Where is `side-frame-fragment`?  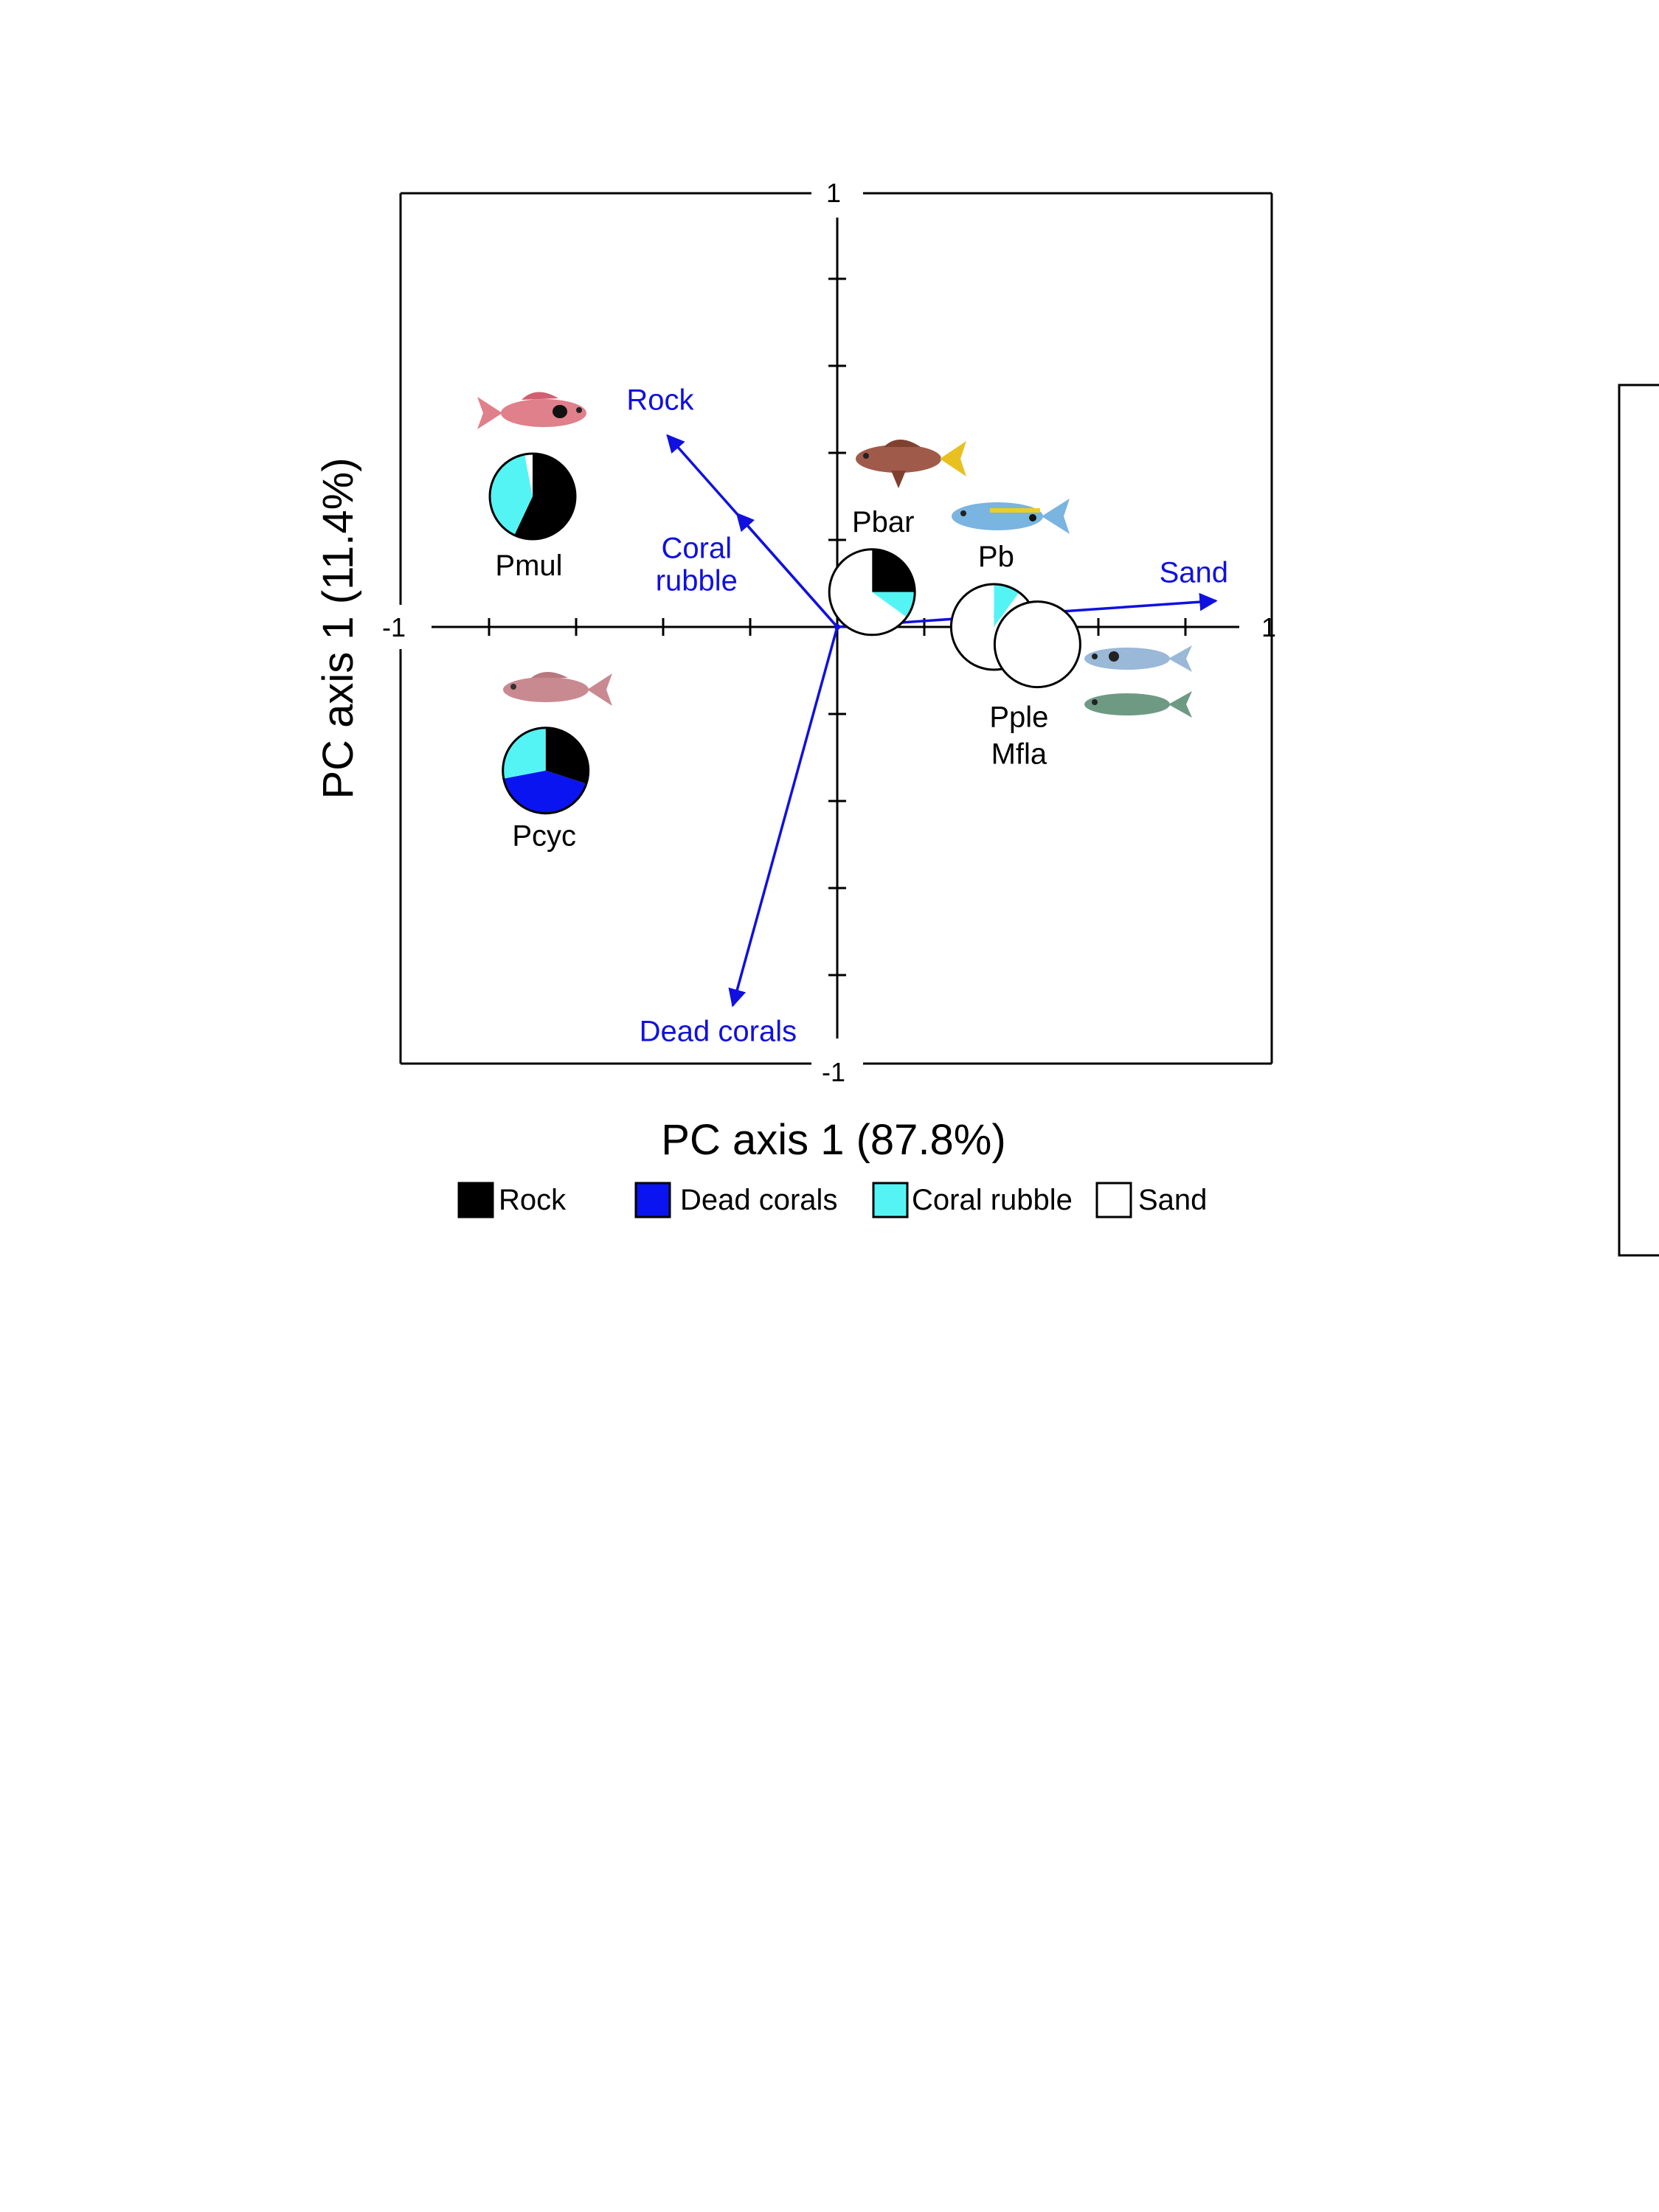 side-frame-fragment is located at coordinates (1638, 821).